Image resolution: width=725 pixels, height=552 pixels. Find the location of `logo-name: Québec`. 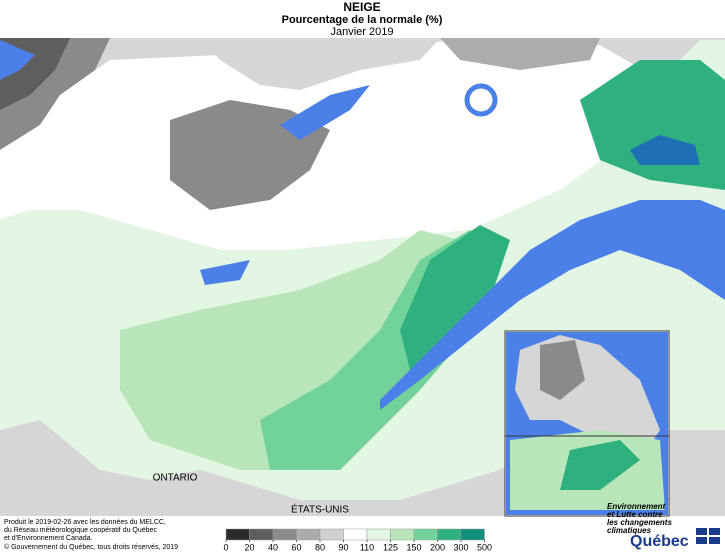

logo-name: Québec is located at coordinates (659, 541).